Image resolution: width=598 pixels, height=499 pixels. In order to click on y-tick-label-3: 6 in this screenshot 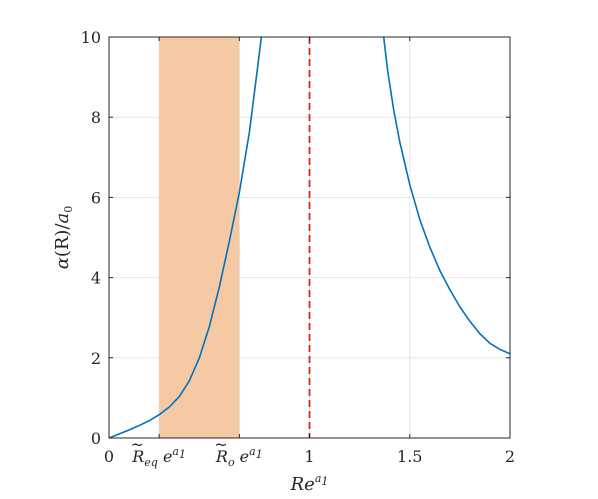, I will do `click(96, 197)`.